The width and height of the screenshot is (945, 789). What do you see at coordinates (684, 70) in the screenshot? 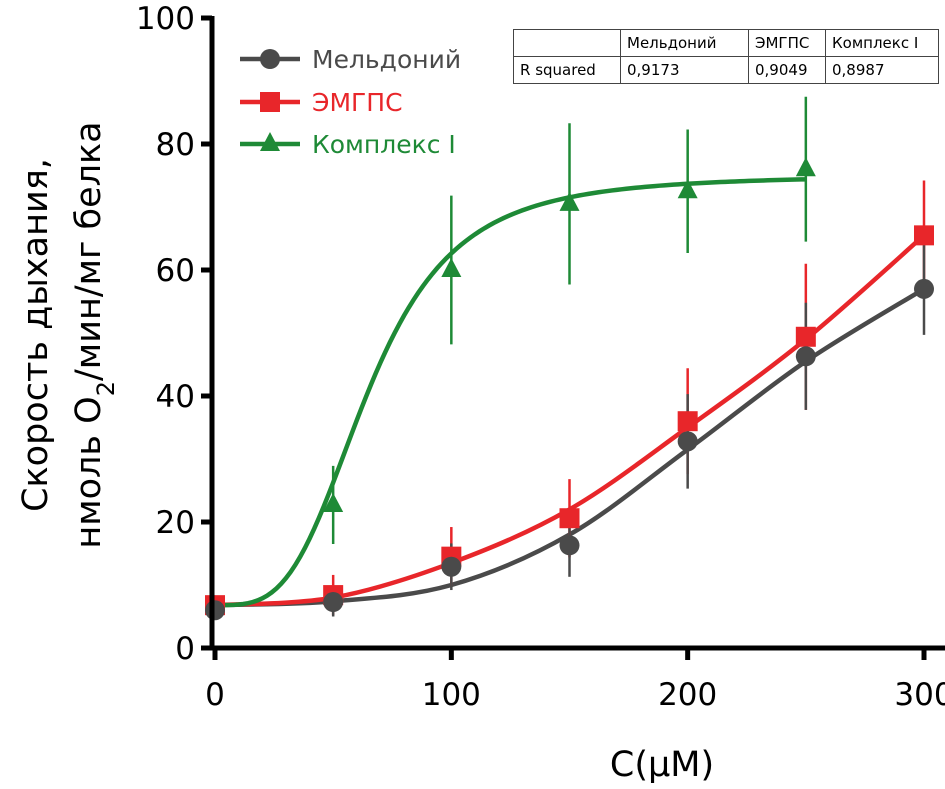
I see `table-cell: 0,9173` at bounding box center [684, 70].